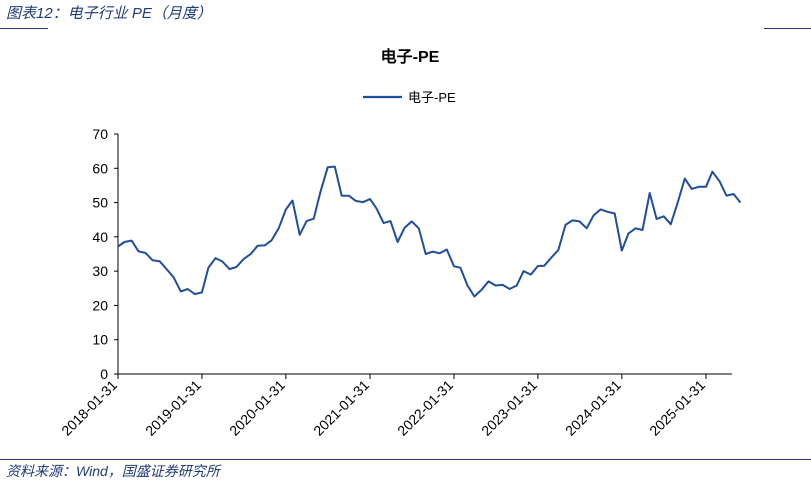 This screenshot has height=484, width=811. Describe the element at coordinates (341, 408) in the screenshot. I see `x-tick-label: 2021-01-31` at that location.